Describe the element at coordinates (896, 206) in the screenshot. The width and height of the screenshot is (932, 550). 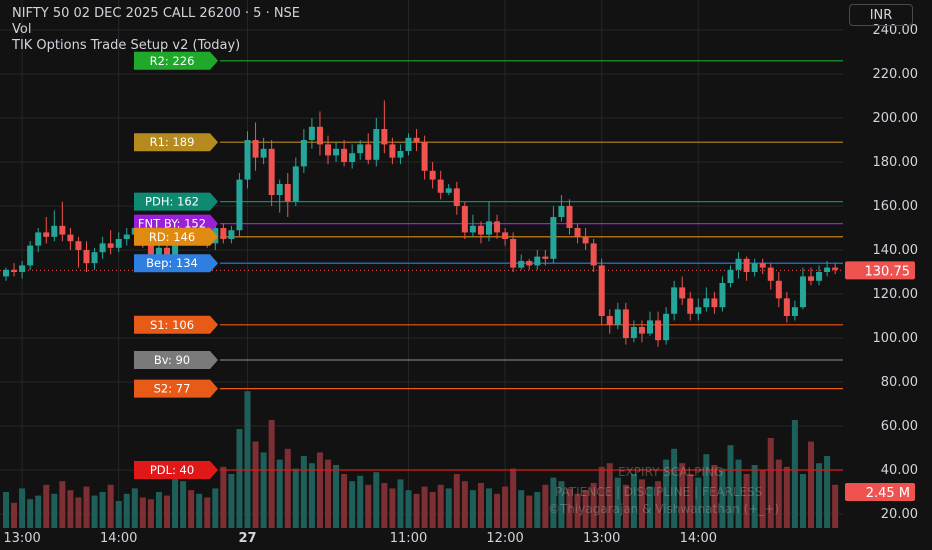
I see `price-tick-label: 160.00` at that location.